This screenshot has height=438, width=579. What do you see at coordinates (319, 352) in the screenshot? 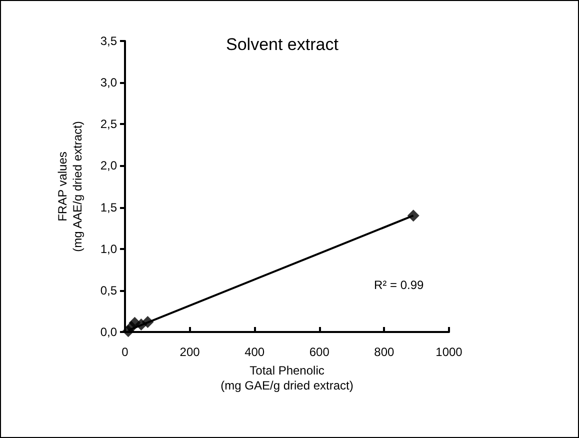
I see `x-tick-label: 600` at bounding box center [319, 352].